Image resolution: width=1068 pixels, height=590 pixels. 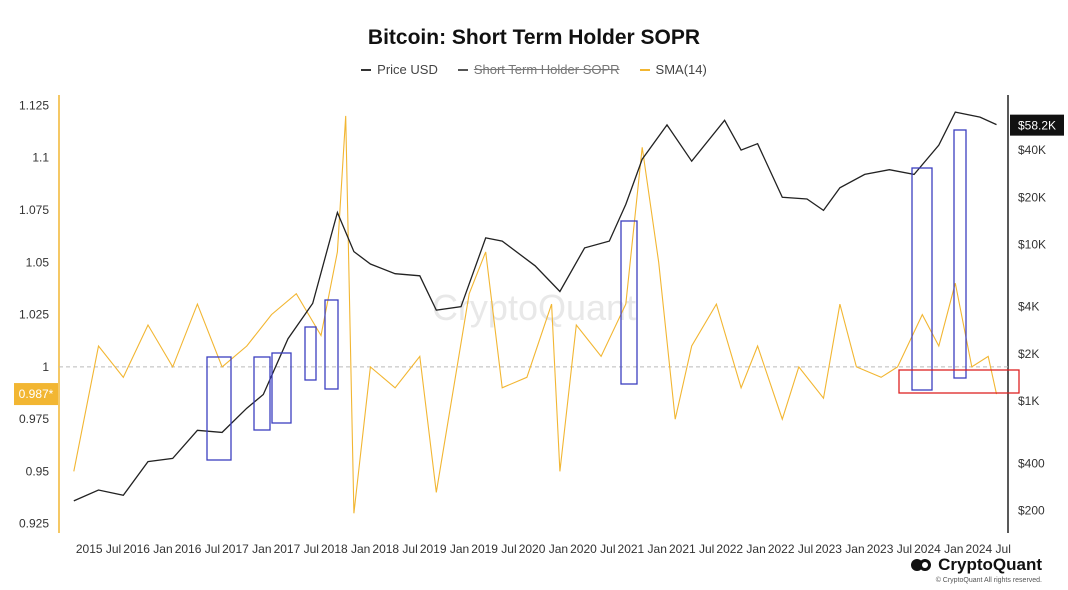 I want to click on legend-price: Price USD, so click(x=399, y=69).